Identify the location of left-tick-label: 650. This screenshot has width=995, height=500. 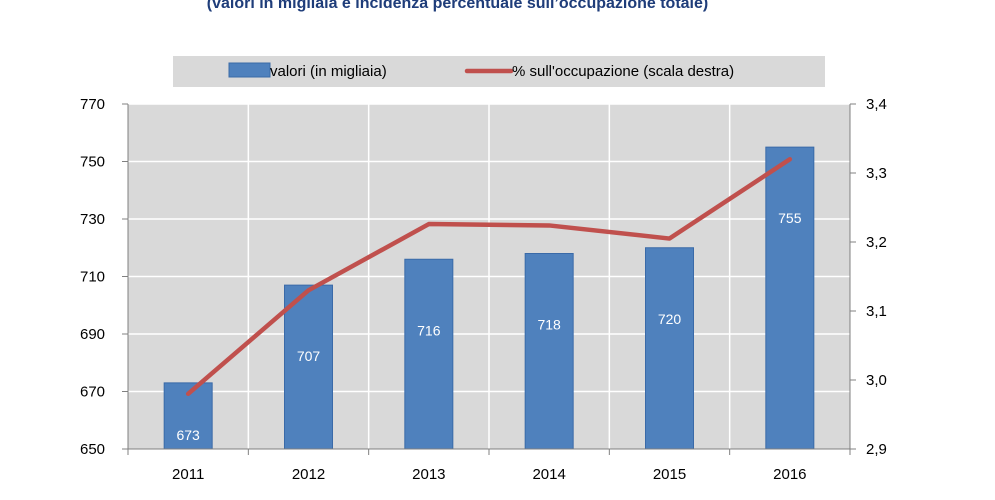
(92, 449).